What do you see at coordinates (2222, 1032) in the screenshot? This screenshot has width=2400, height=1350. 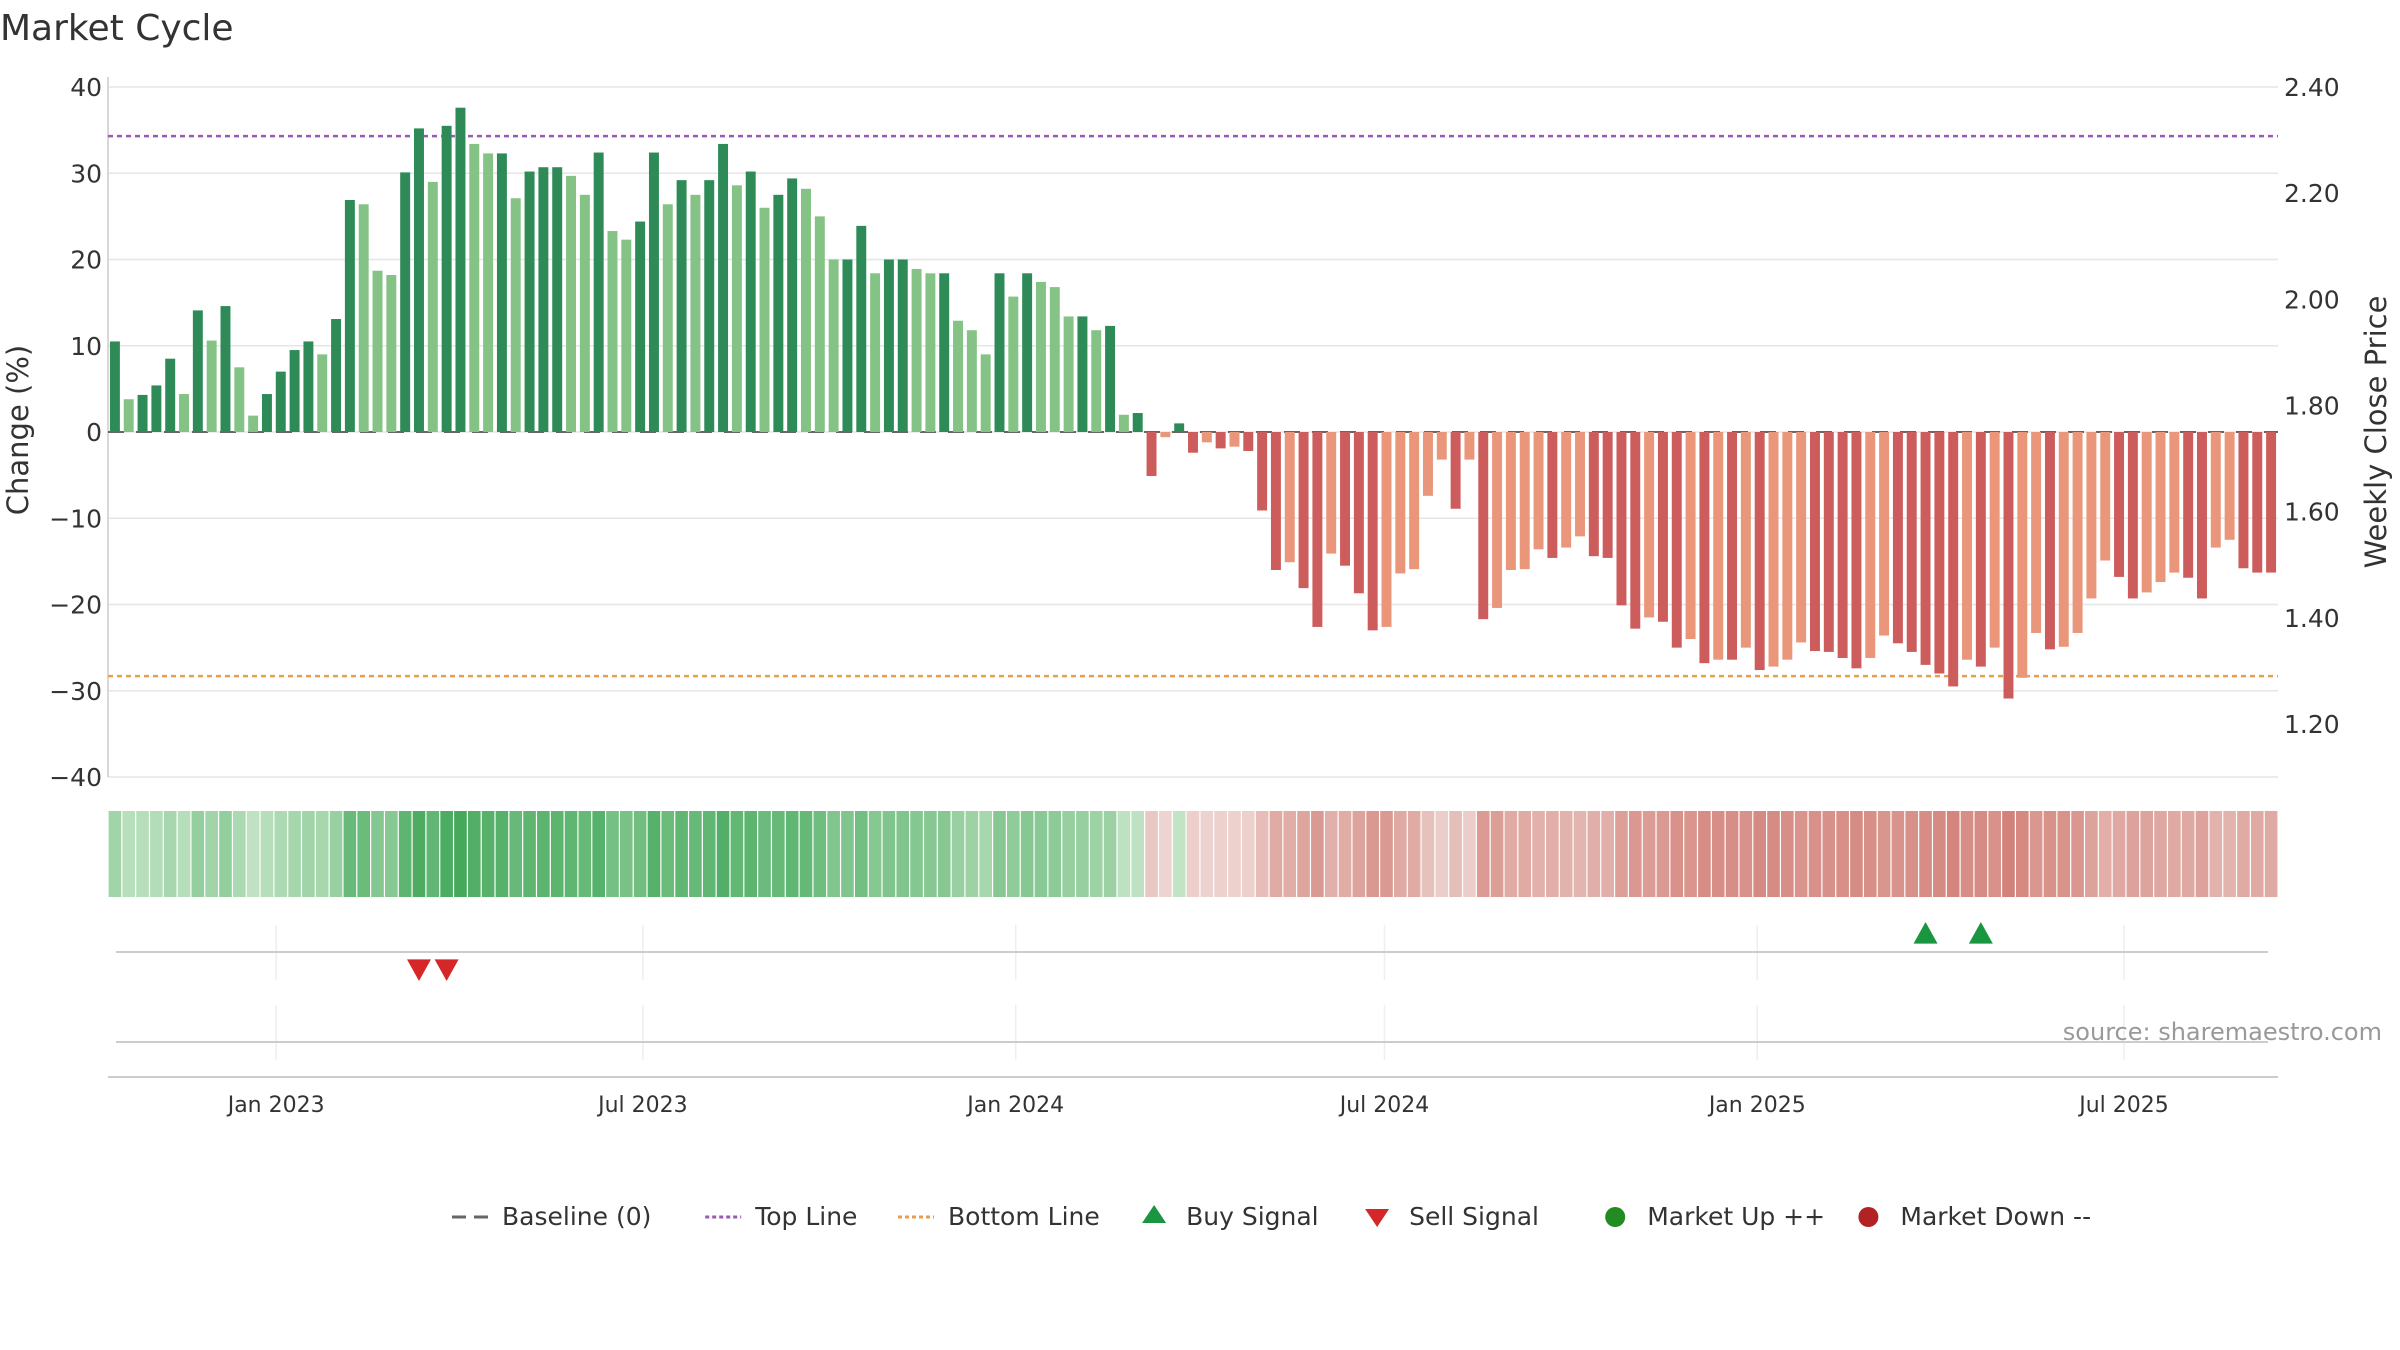 I see `source-note: source: sharemaestro.com` at bounding box center [2222, 1032].